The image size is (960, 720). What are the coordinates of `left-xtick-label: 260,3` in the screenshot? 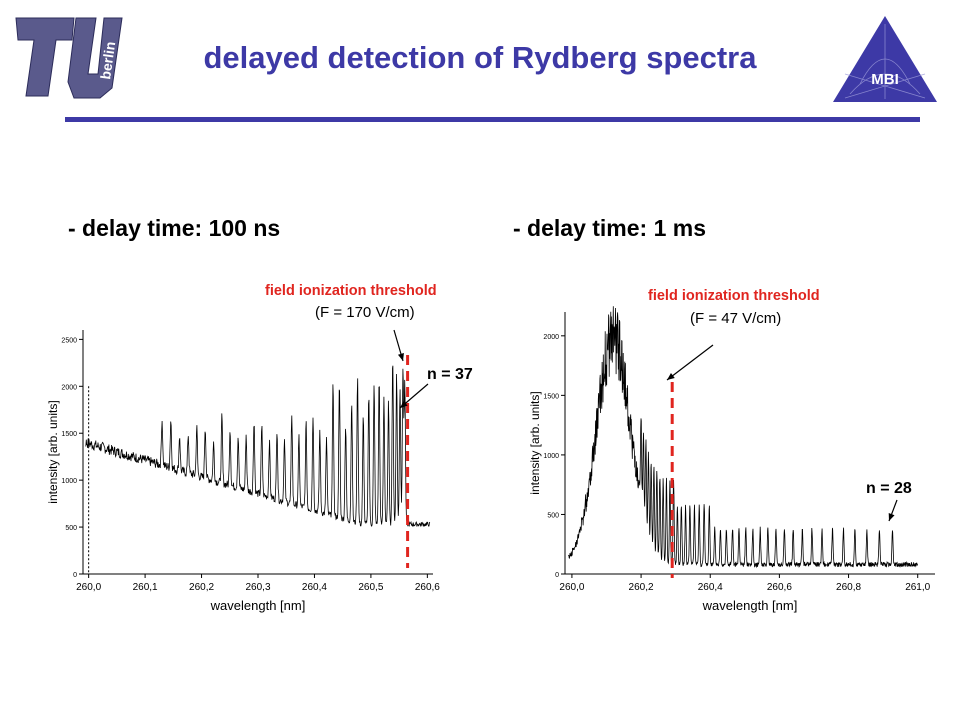 It's located at (257, 587).